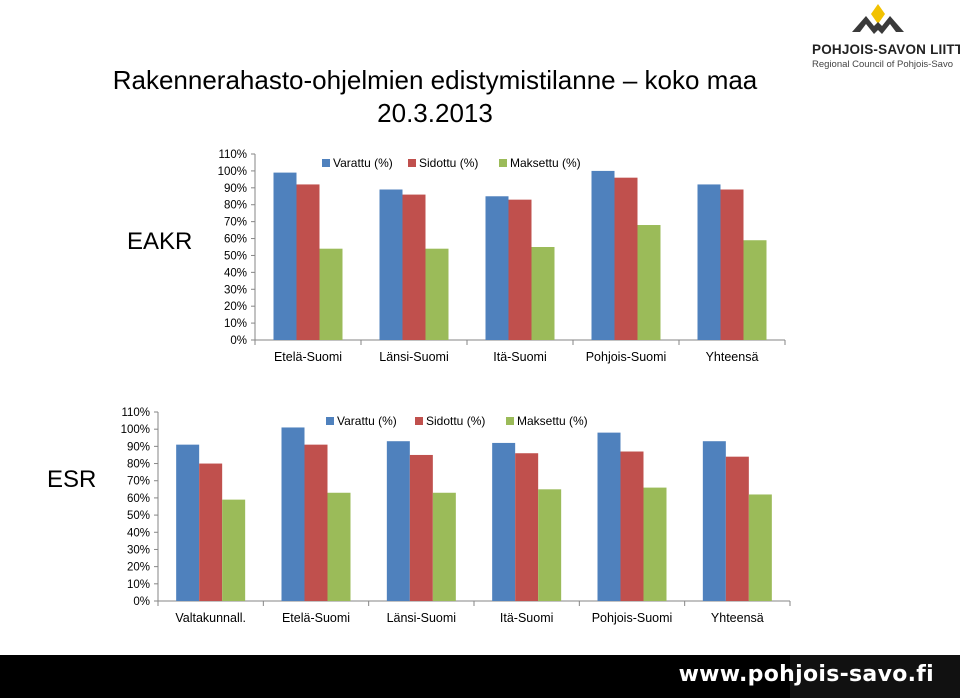 Image resolution: width=960 pixels, height=698 pixels. Describe the element at coordinates (138, 585) in the screenshot. I see `esr-y-tick-label: 10%` at that location.